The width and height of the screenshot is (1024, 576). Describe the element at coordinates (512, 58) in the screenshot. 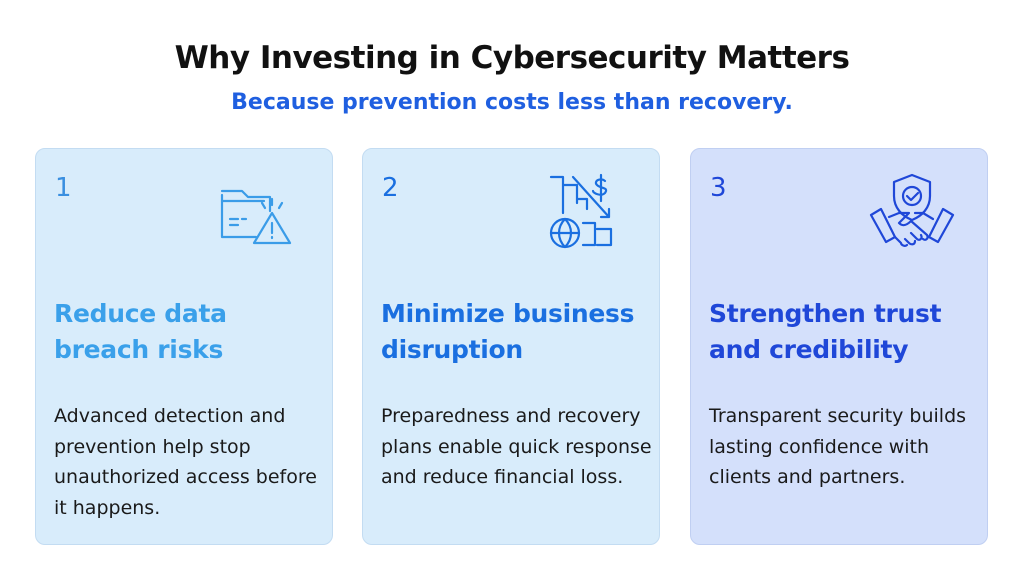

I see `title: Why Investing in Cybersecurity Matters` at that location.